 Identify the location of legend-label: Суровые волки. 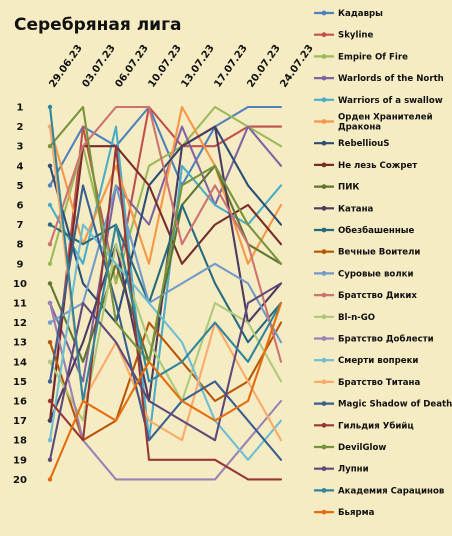
(376, 274).